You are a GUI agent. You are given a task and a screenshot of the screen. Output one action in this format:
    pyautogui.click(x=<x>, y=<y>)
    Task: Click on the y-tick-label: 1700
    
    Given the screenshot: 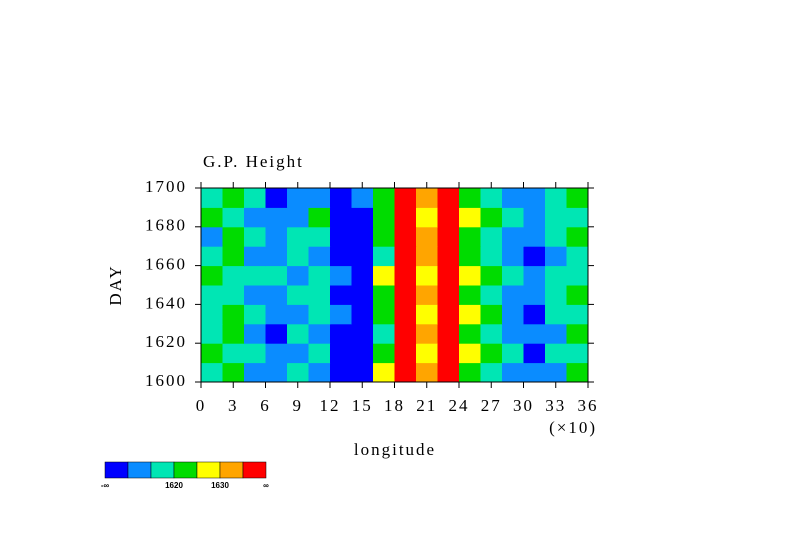 What is the action you would take?
    pyautogui.click(x=166, y=186)
    